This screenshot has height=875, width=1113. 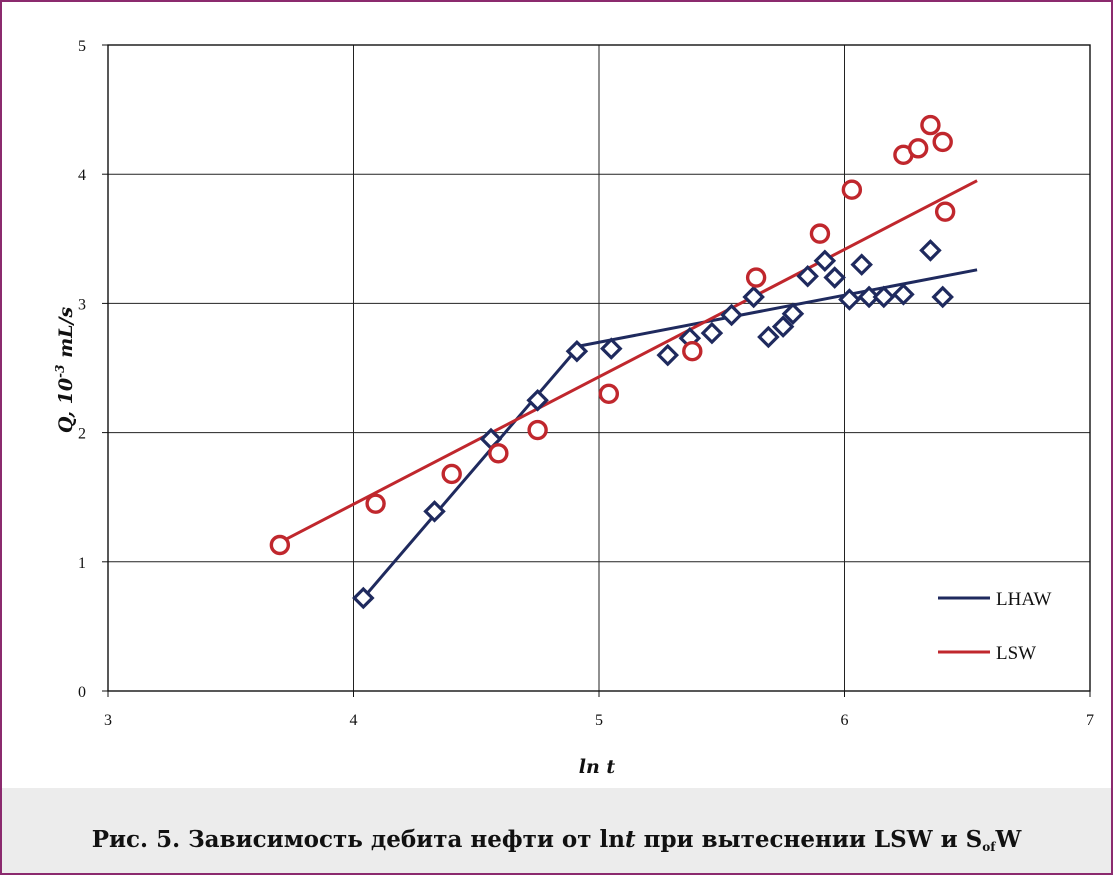 What do you see at coordinates (354, 720) in the screenshot?
I see `x-tick-label: 4` at bounding box center [354, 720].